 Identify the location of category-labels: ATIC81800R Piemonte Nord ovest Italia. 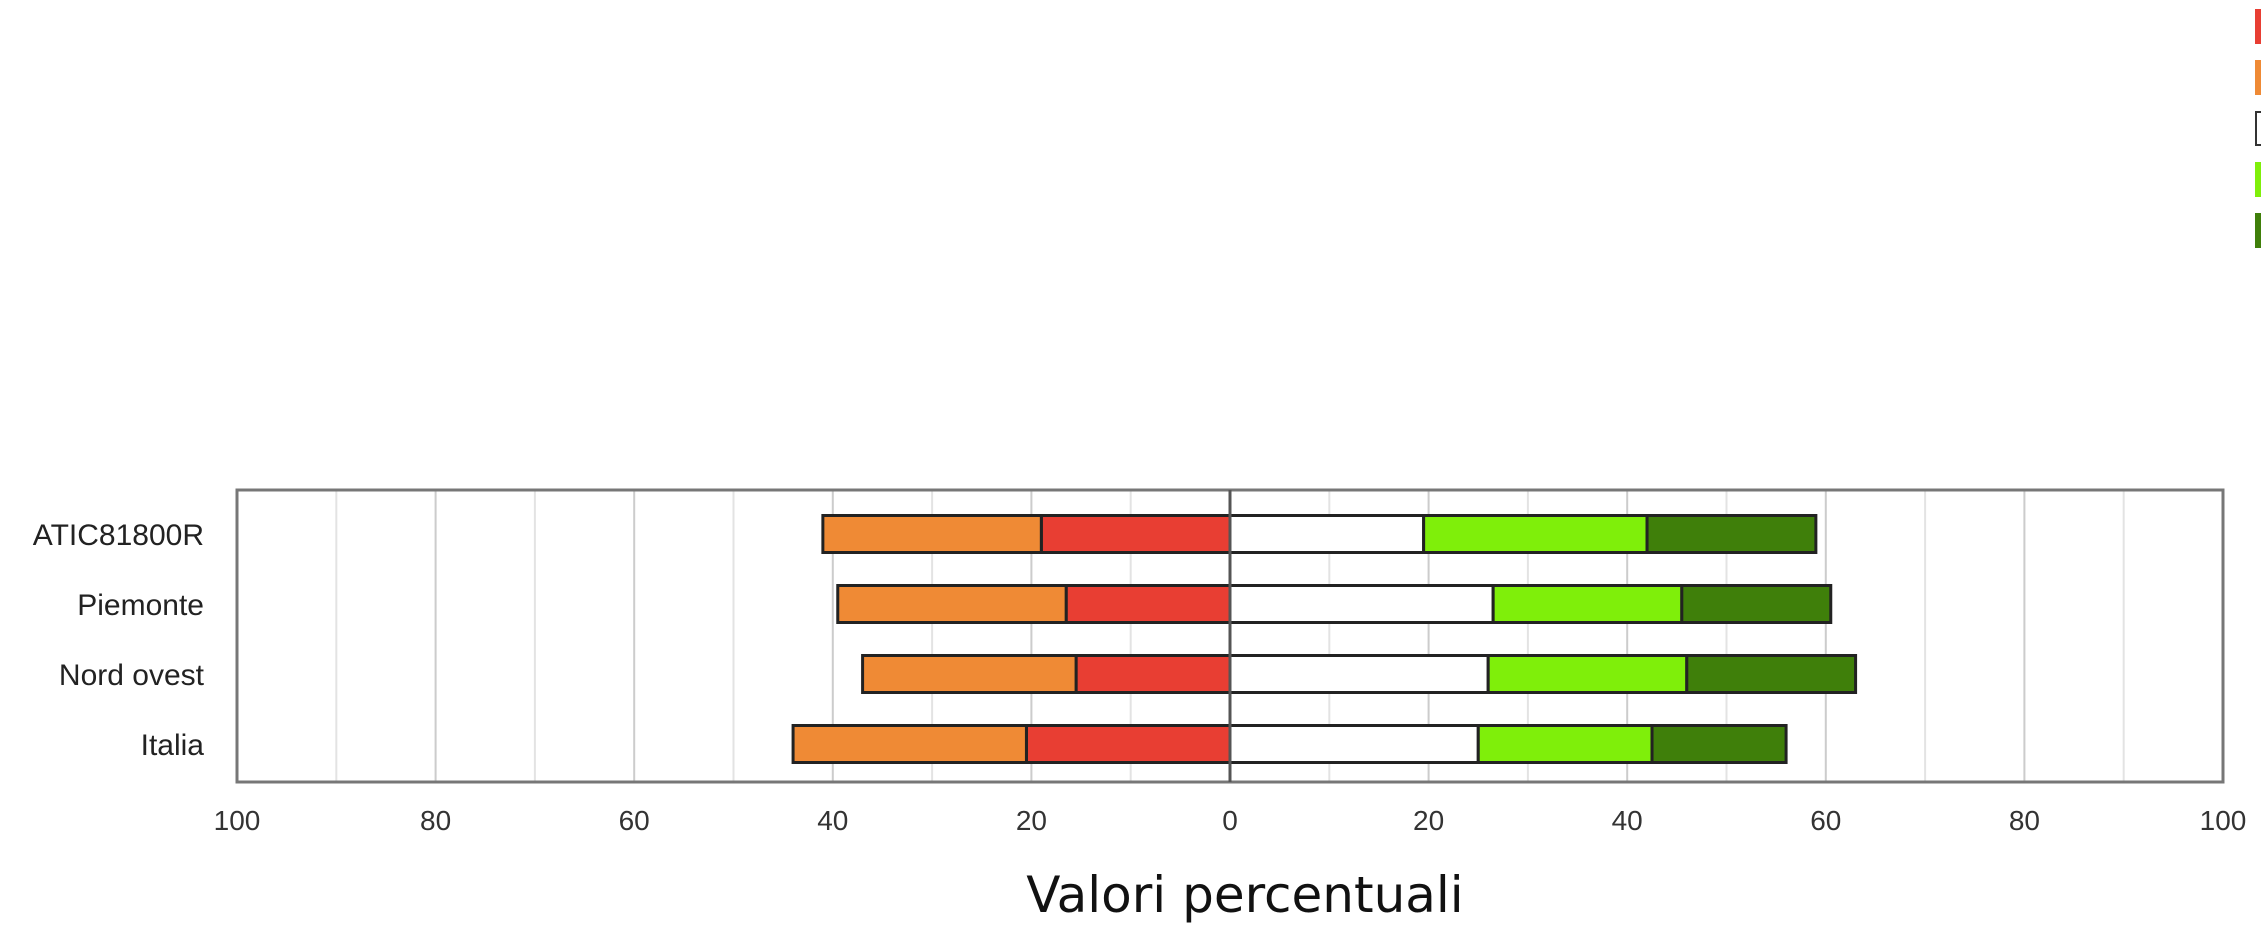
(119, 640).